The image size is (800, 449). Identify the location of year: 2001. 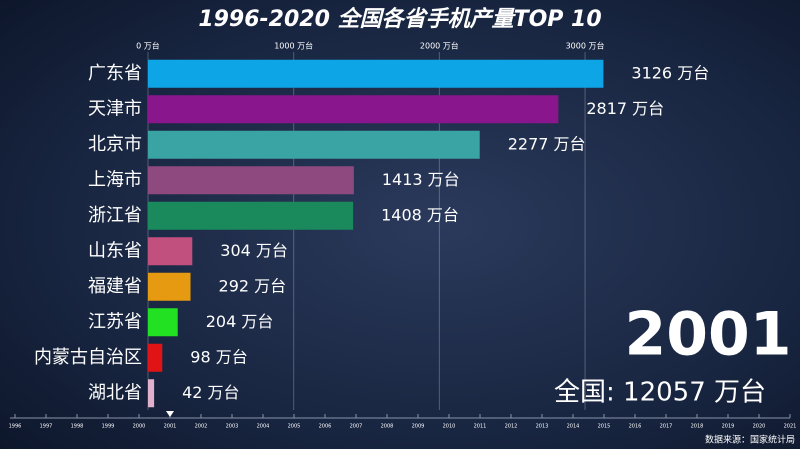
(708, 335).